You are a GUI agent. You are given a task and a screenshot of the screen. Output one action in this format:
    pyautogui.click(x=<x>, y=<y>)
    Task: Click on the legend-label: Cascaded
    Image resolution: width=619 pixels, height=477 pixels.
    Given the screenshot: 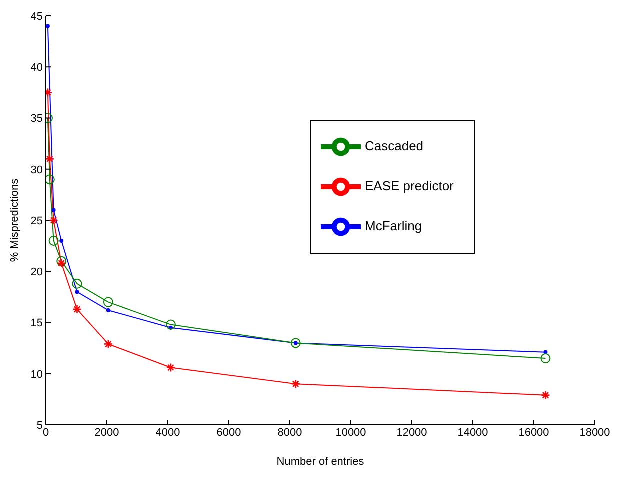 What is the action you would take?
    pyautogui.click(x=394, y=146)
    